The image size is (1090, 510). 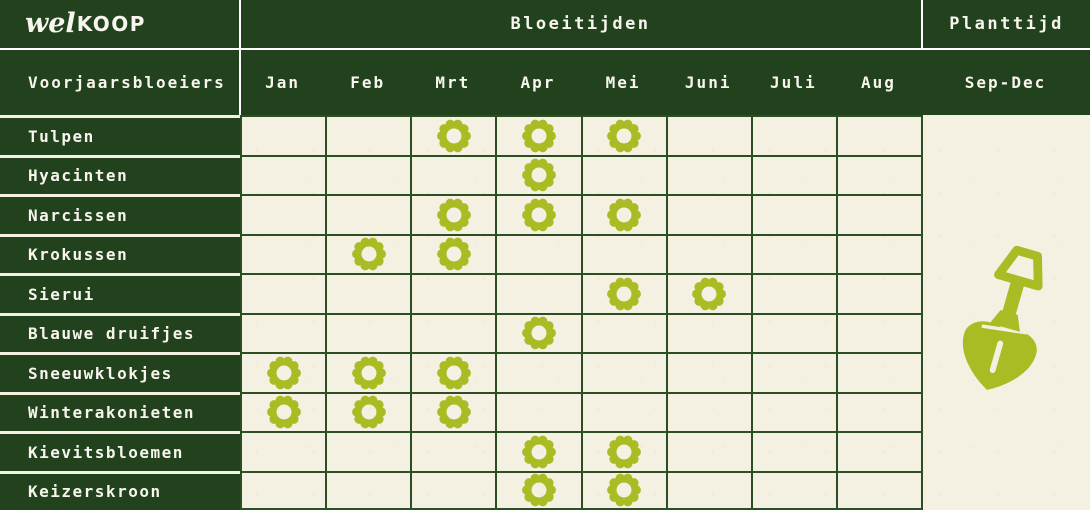 I want to click on month-header-juni: Juni, so click(x=708, y=82).